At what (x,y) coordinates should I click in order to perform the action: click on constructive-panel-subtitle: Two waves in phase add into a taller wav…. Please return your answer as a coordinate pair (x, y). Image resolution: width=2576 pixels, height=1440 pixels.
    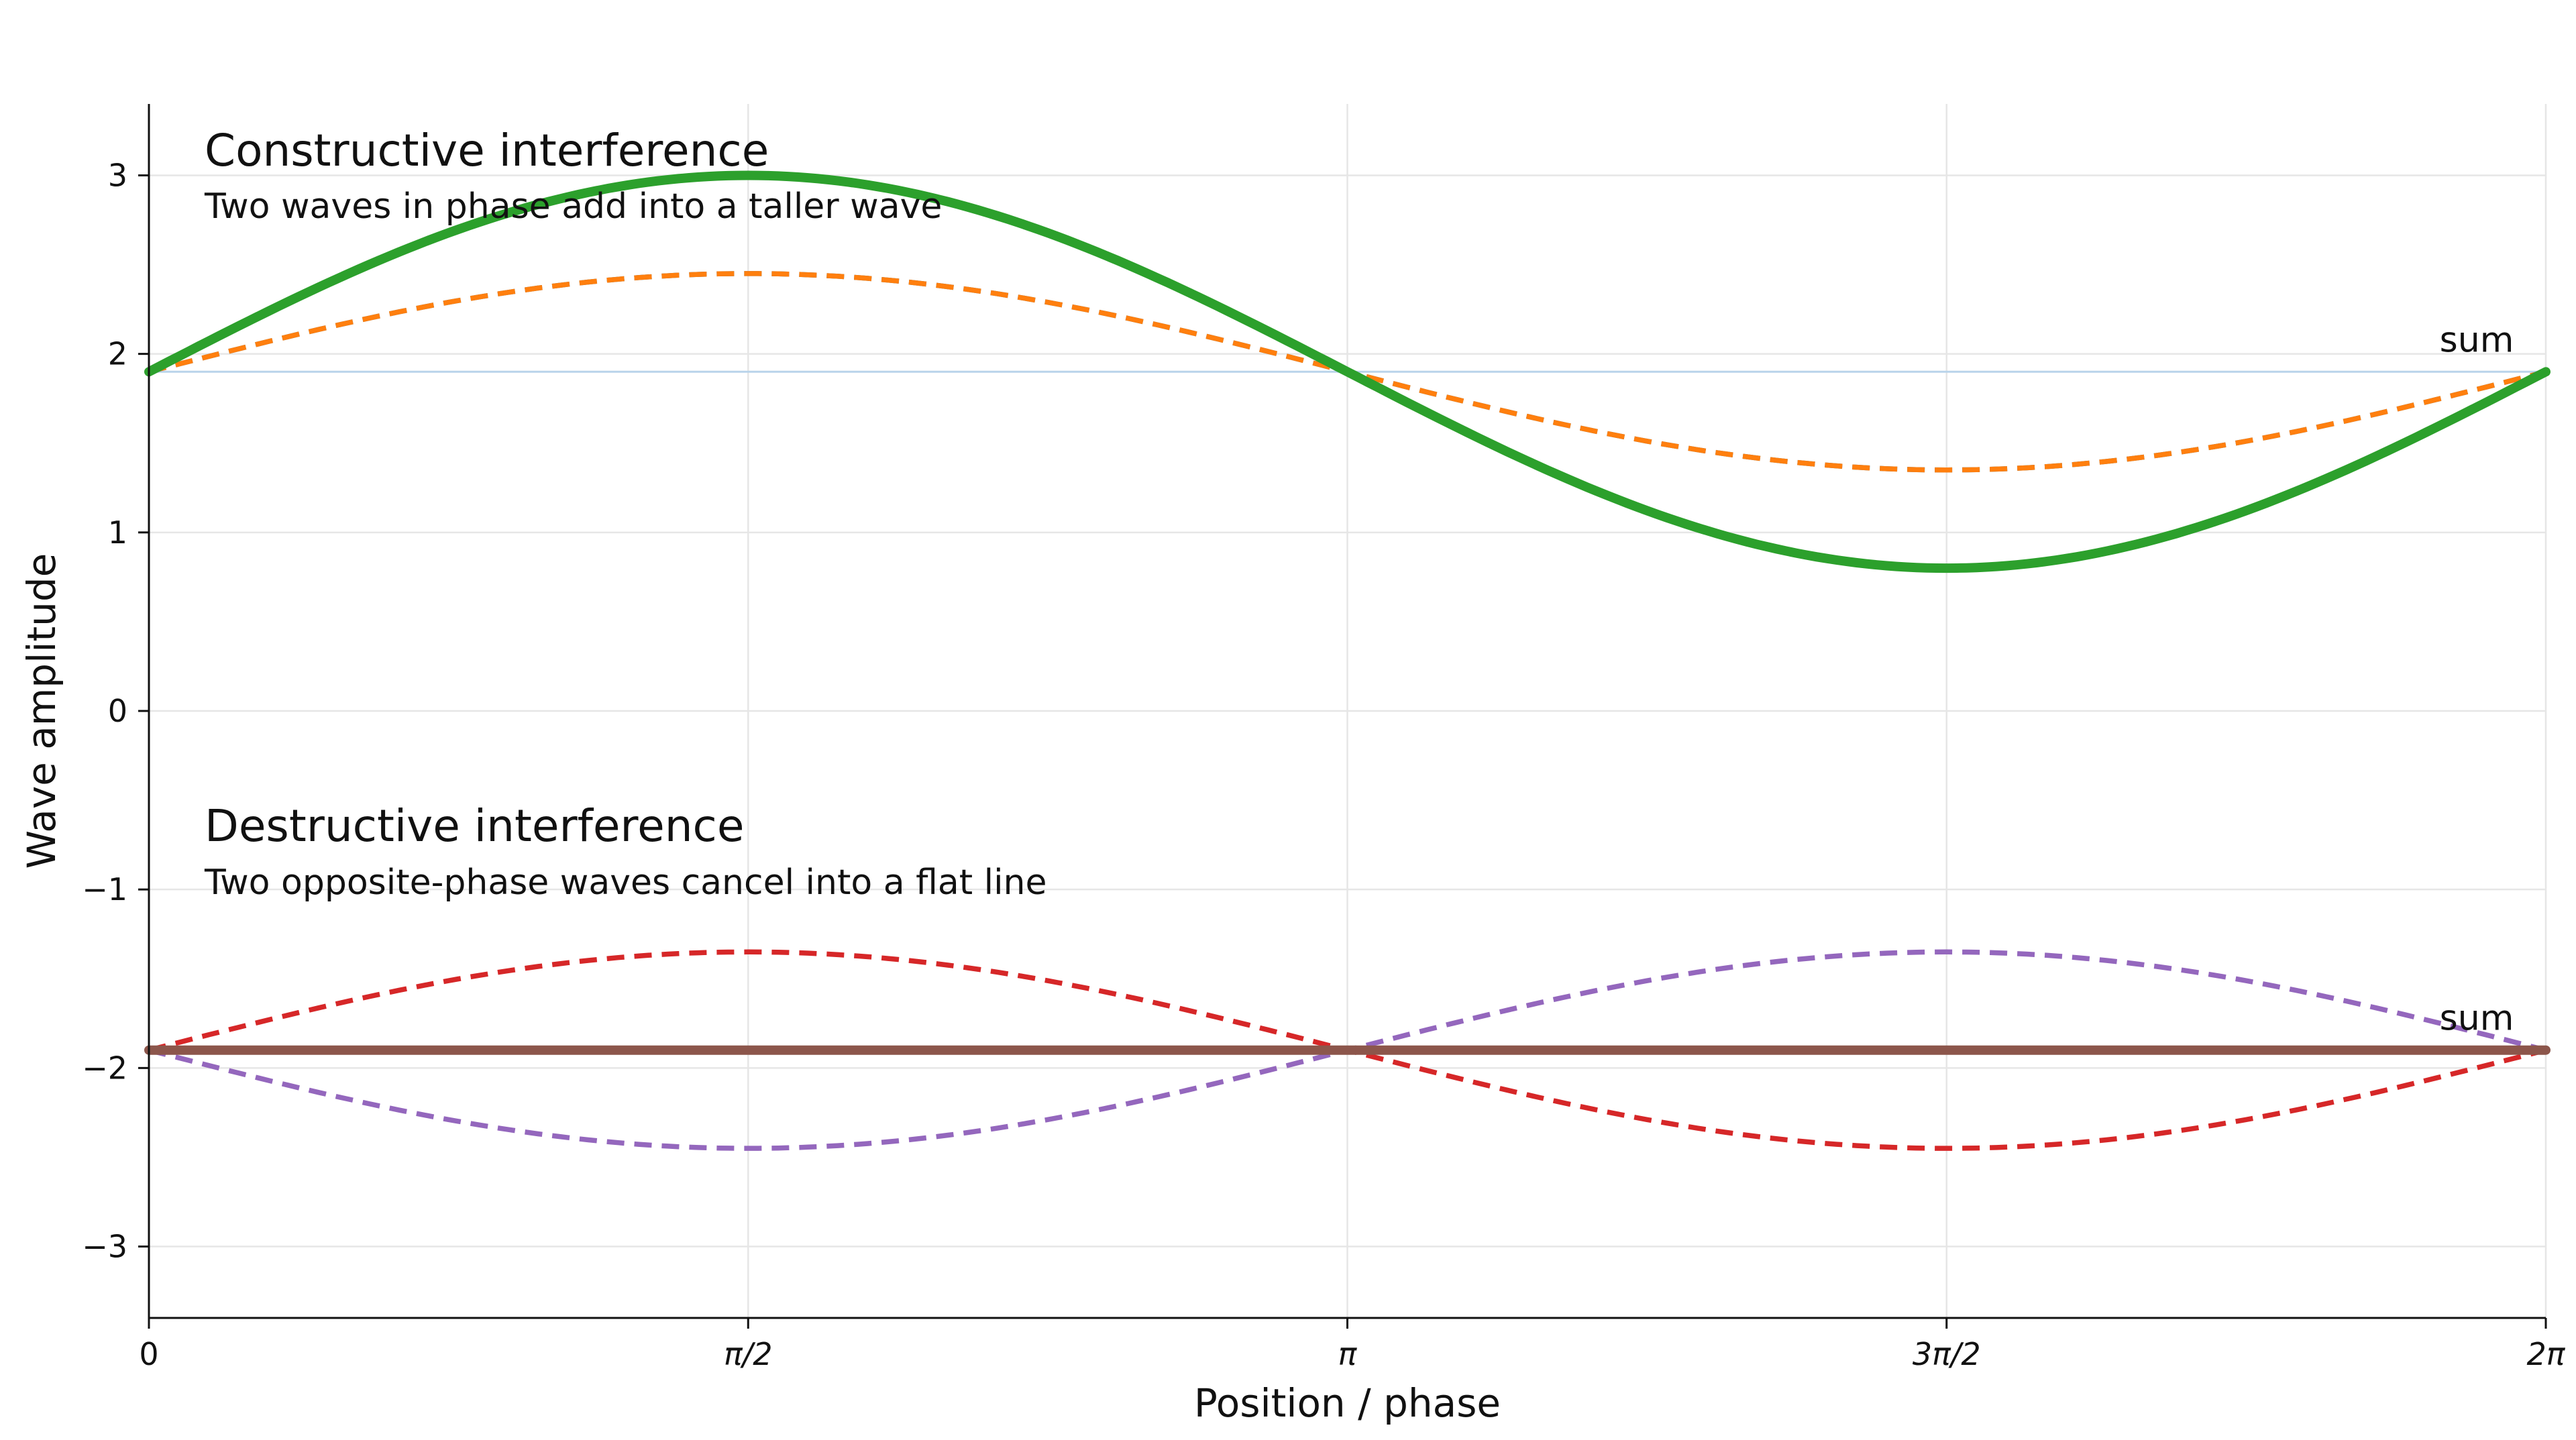
    Looking at the image, I should click on (573, 206).